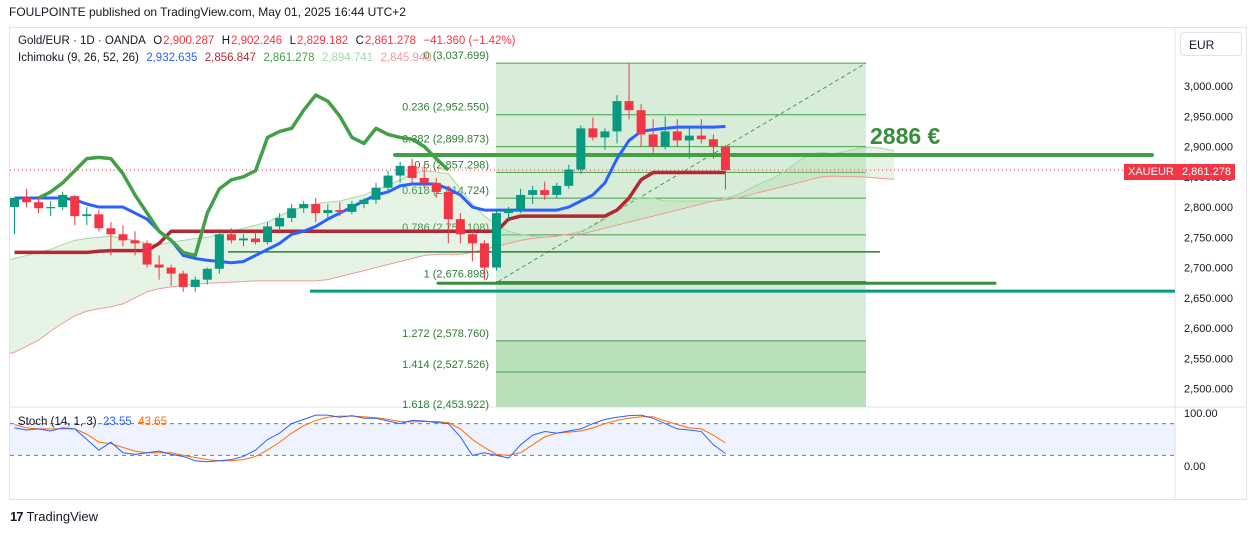  What do you see at coordinates (1208, 148) in the screenshot?
I see `y-tick-label: 2,900.000` at bounding box center [1208, 148].